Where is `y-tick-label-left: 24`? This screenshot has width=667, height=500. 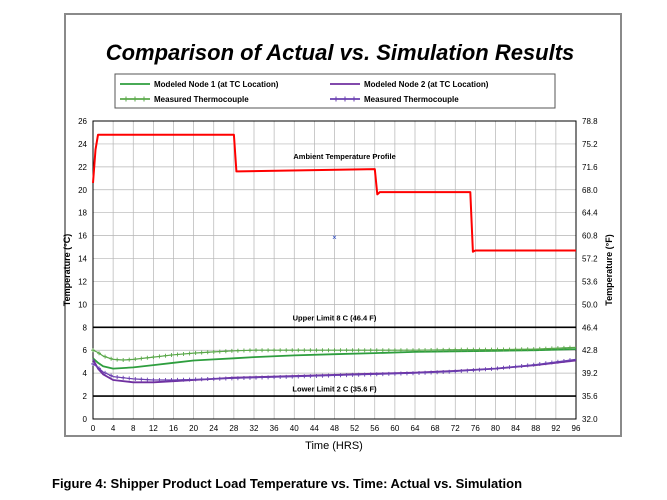 y-tick-label-left: 24 is located at coordinates (82, 144).